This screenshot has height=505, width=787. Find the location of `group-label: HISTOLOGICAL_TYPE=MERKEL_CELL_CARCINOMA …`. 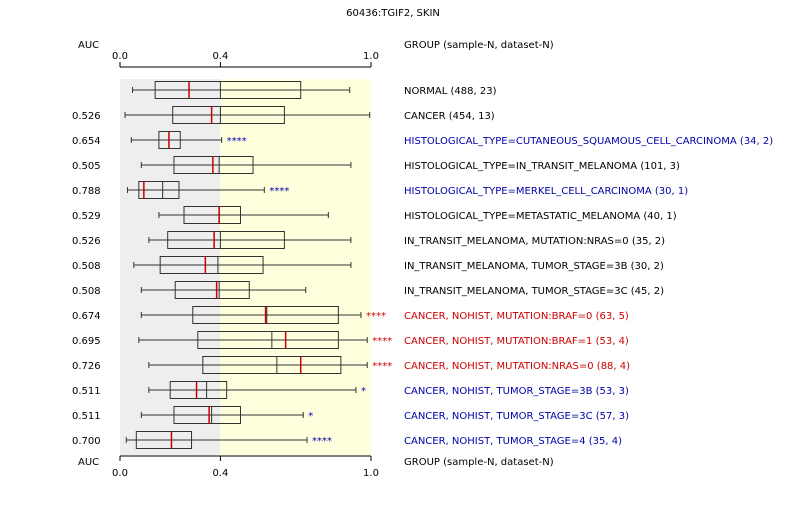

group-label: HISTOLOGICAL_TYPE=MERKEL_CELL_CARCINOMA … is located at coordinates (546, 191).